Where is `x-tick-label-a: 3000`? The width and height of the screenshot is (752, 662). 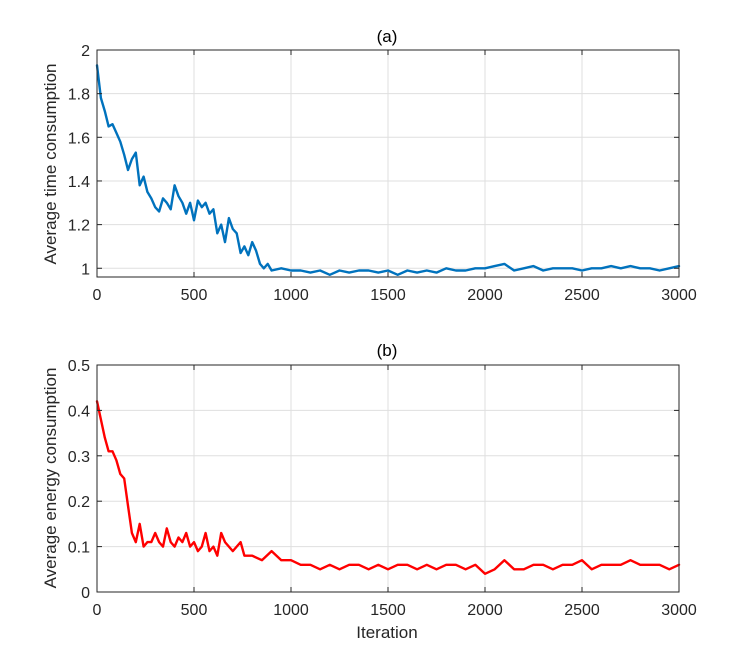 x-tick-label-a: 3000 is located at coordinates (679, 295).